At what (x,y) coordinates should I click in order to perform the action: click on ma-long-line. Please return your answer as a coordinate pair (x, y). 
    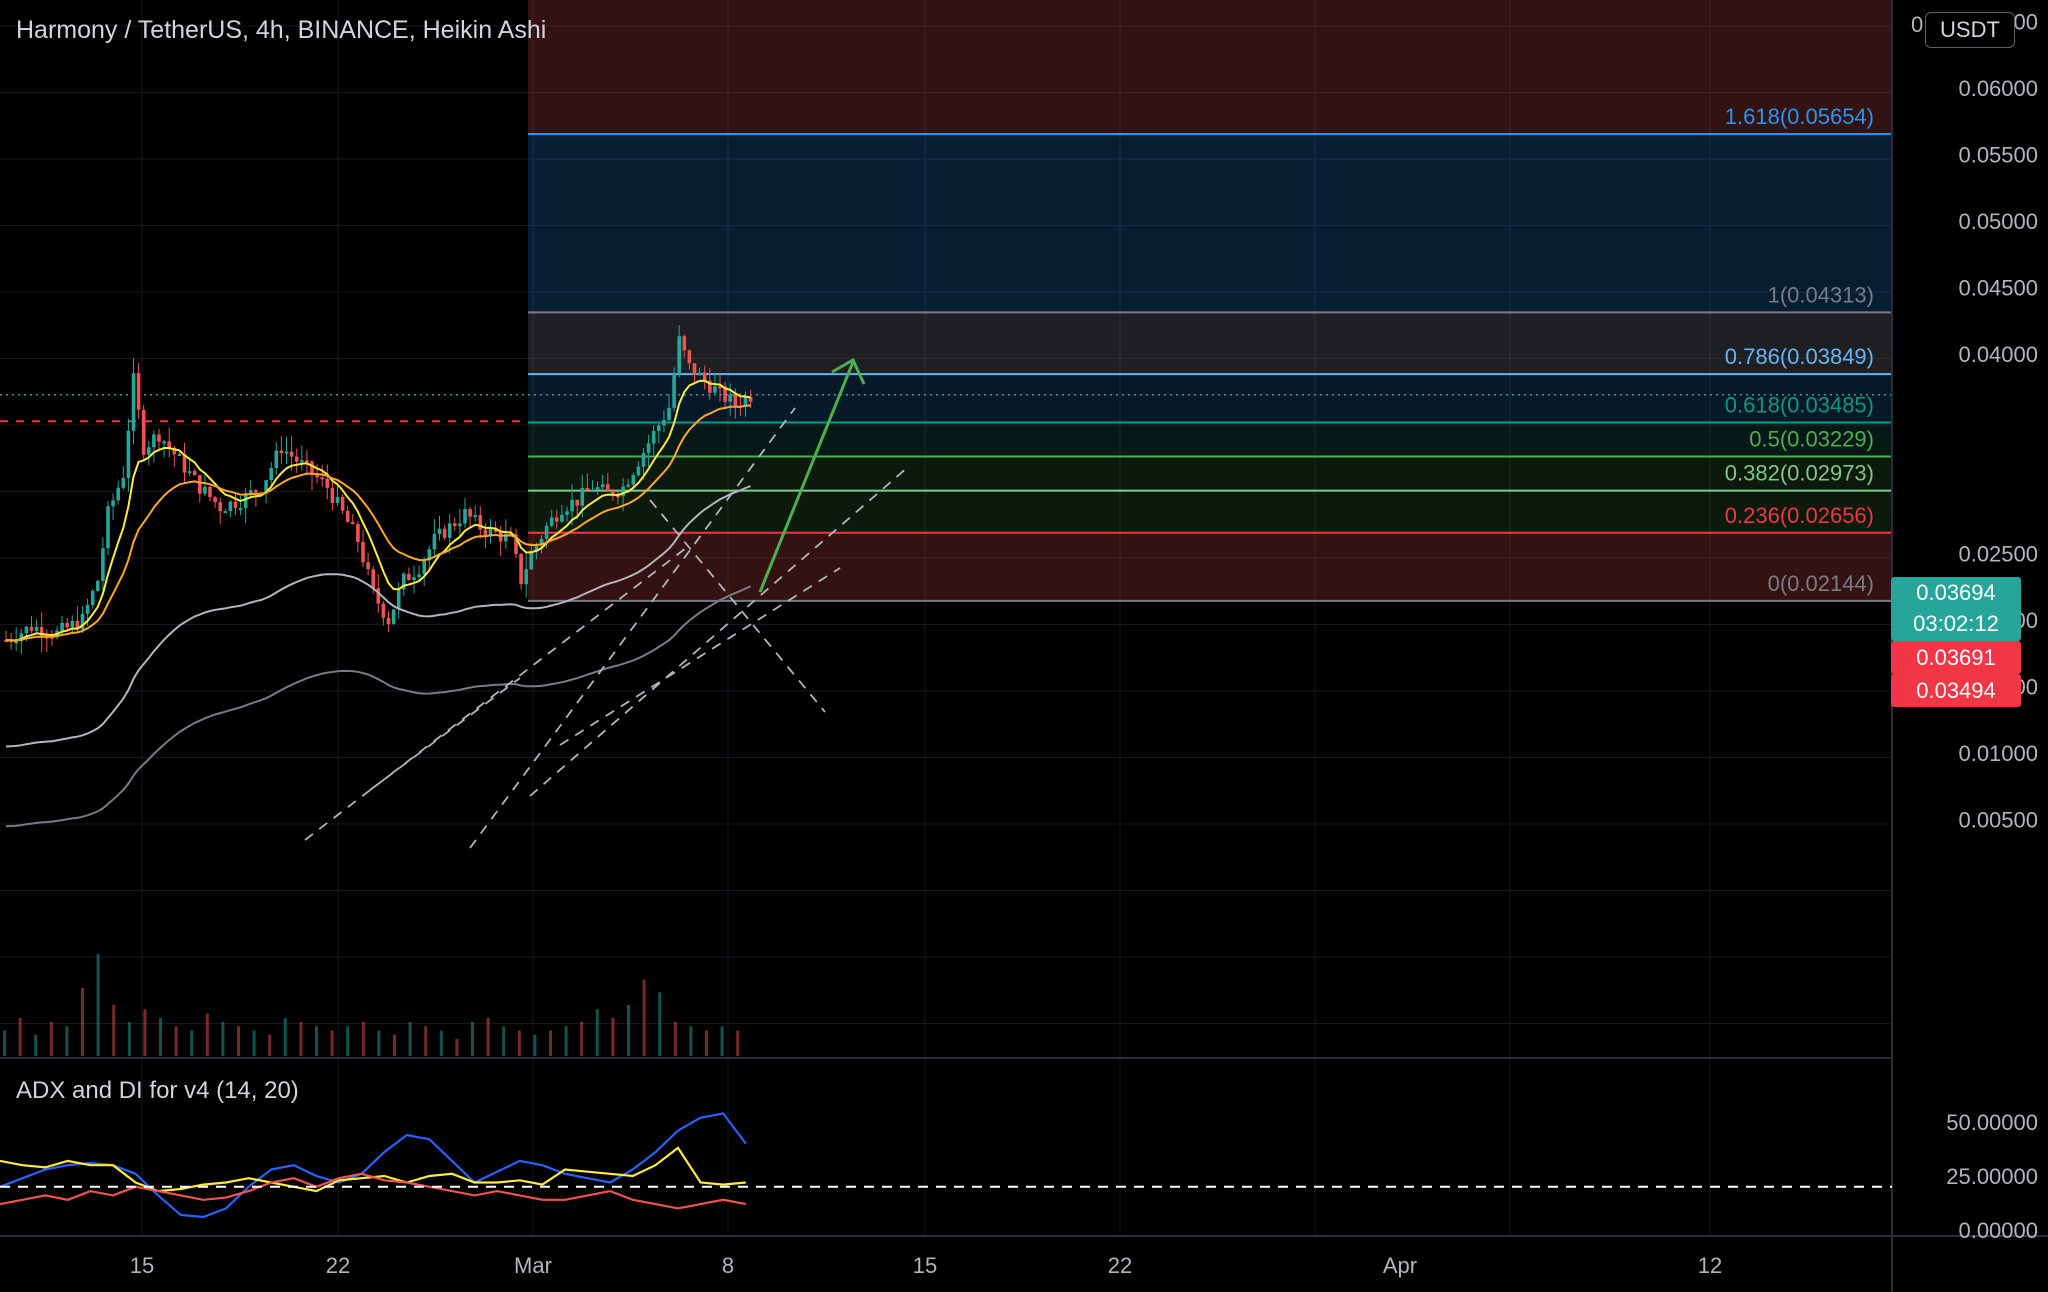
    Looking at the image, I should click on (378, 616).